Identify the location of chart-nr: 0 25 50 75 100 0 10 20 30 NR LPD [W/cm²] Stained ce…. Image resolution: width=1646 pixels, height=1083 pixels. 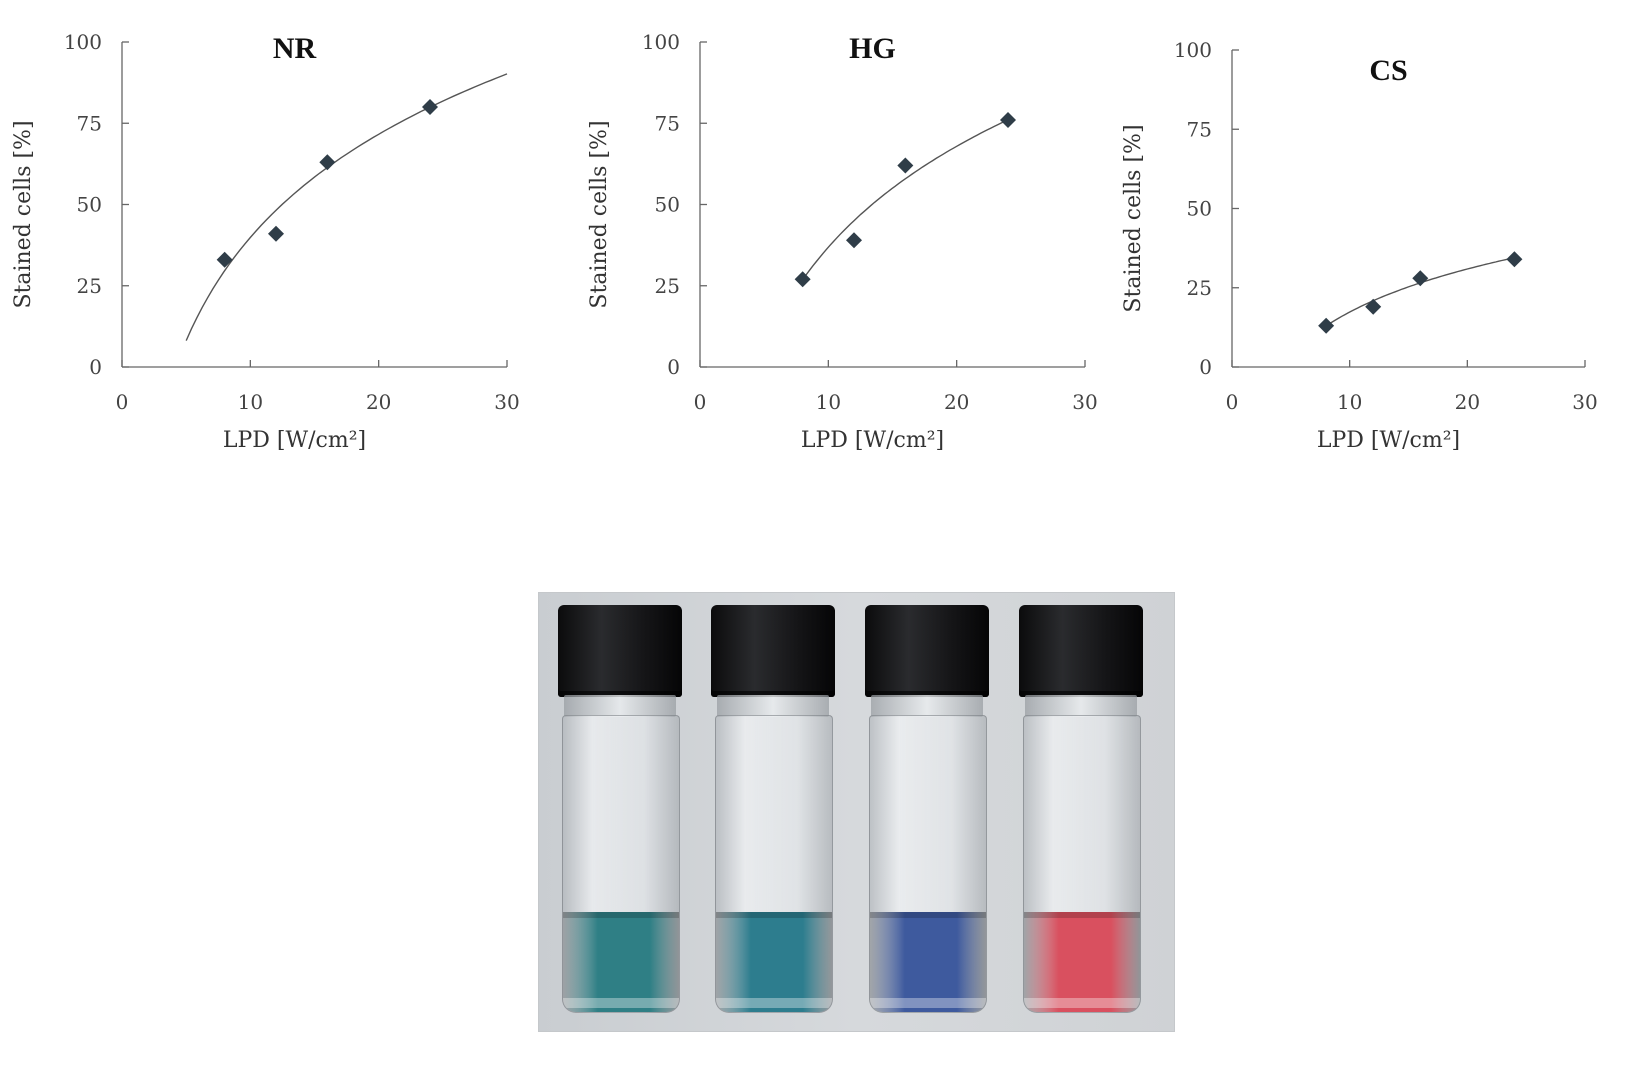
(265, 241).